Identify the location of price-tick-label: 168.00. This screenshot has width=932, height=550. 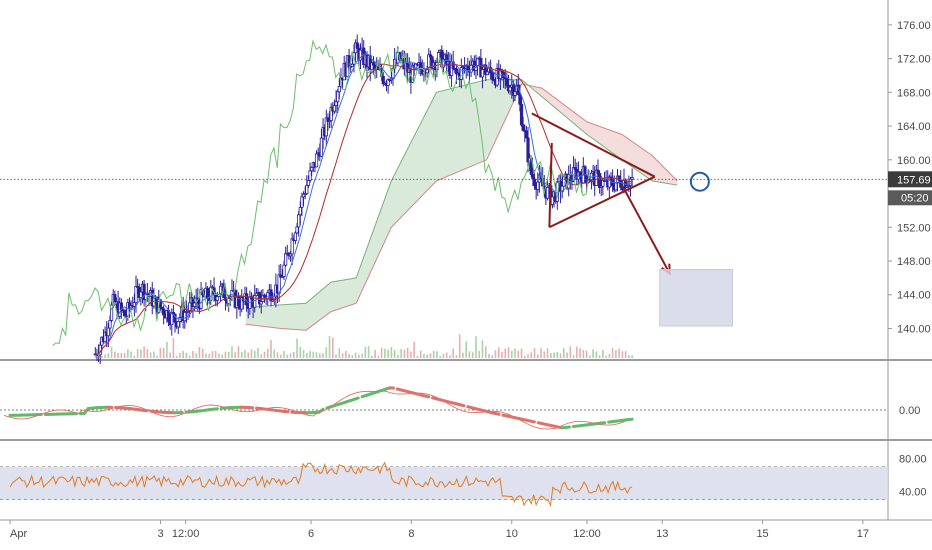
(914, 93).